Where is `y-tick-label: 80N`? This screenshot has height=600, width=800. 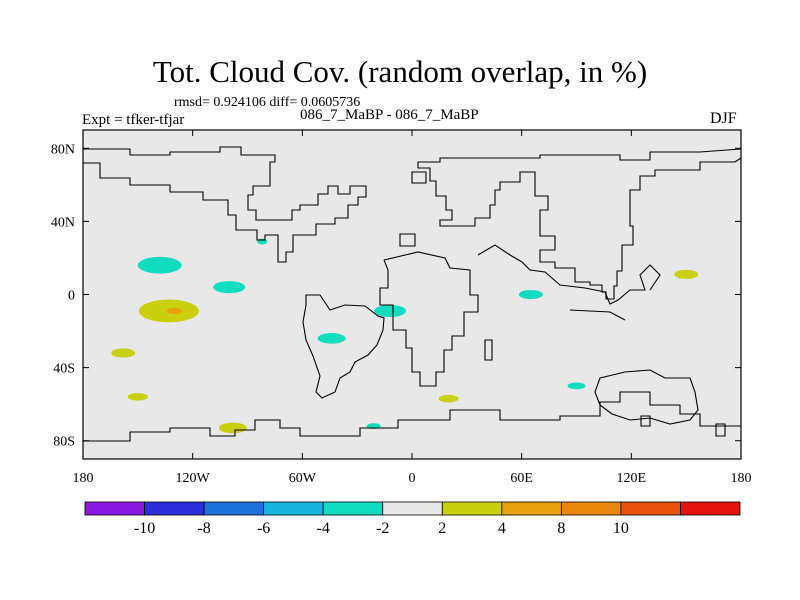
y-tick-label: 80N is located at coordinates (63, 149).